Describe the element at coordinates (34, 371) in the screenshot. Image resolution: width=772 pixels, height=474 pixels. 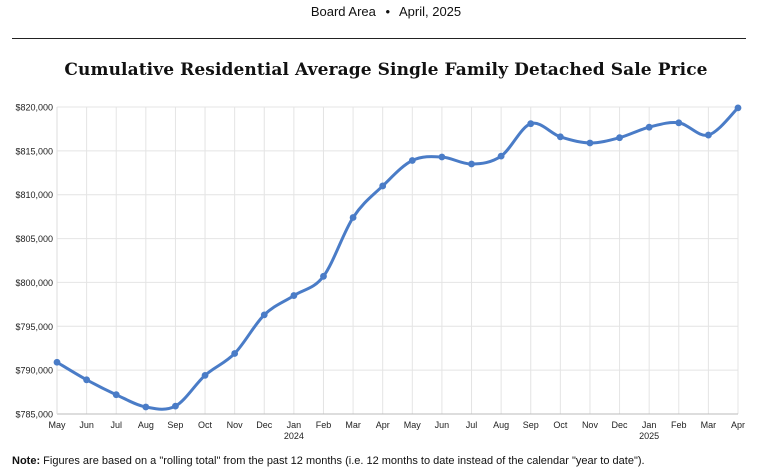
I see `y-tick-label: $790,000` at that location.